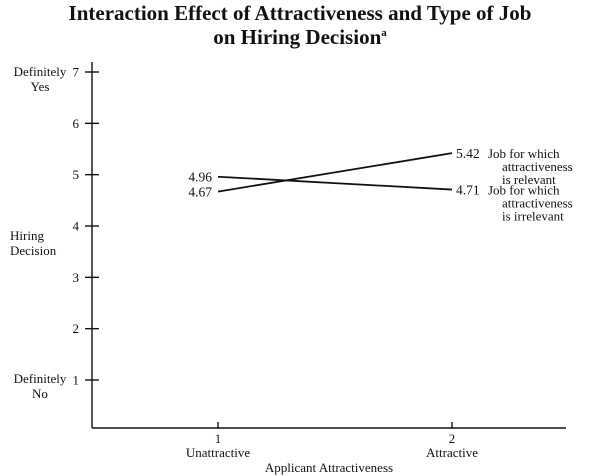  Describe the element at coordinates (200, 192) in the screenshot. I see `data-label-left: 4.67` at that location.